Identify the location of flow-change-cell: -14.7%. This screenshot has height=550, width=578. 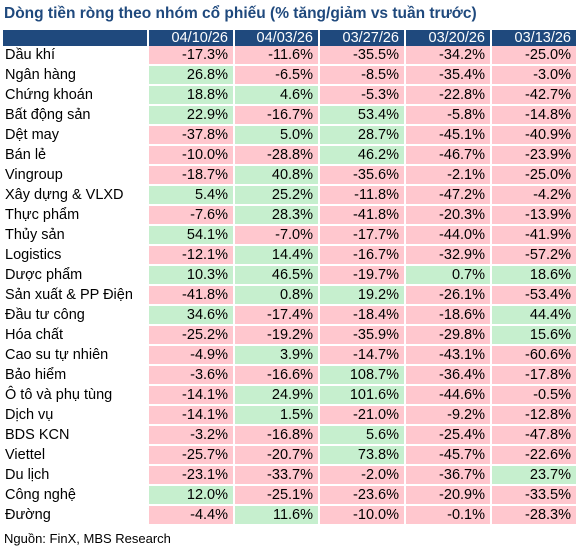
(362, 355).